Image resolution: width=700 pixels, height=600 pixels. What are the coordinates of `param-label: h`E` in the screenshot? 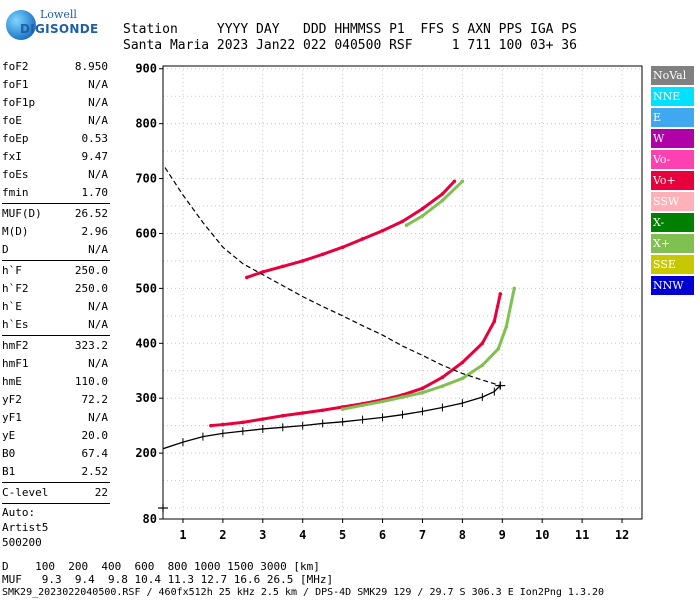 It's located at (12, 306).